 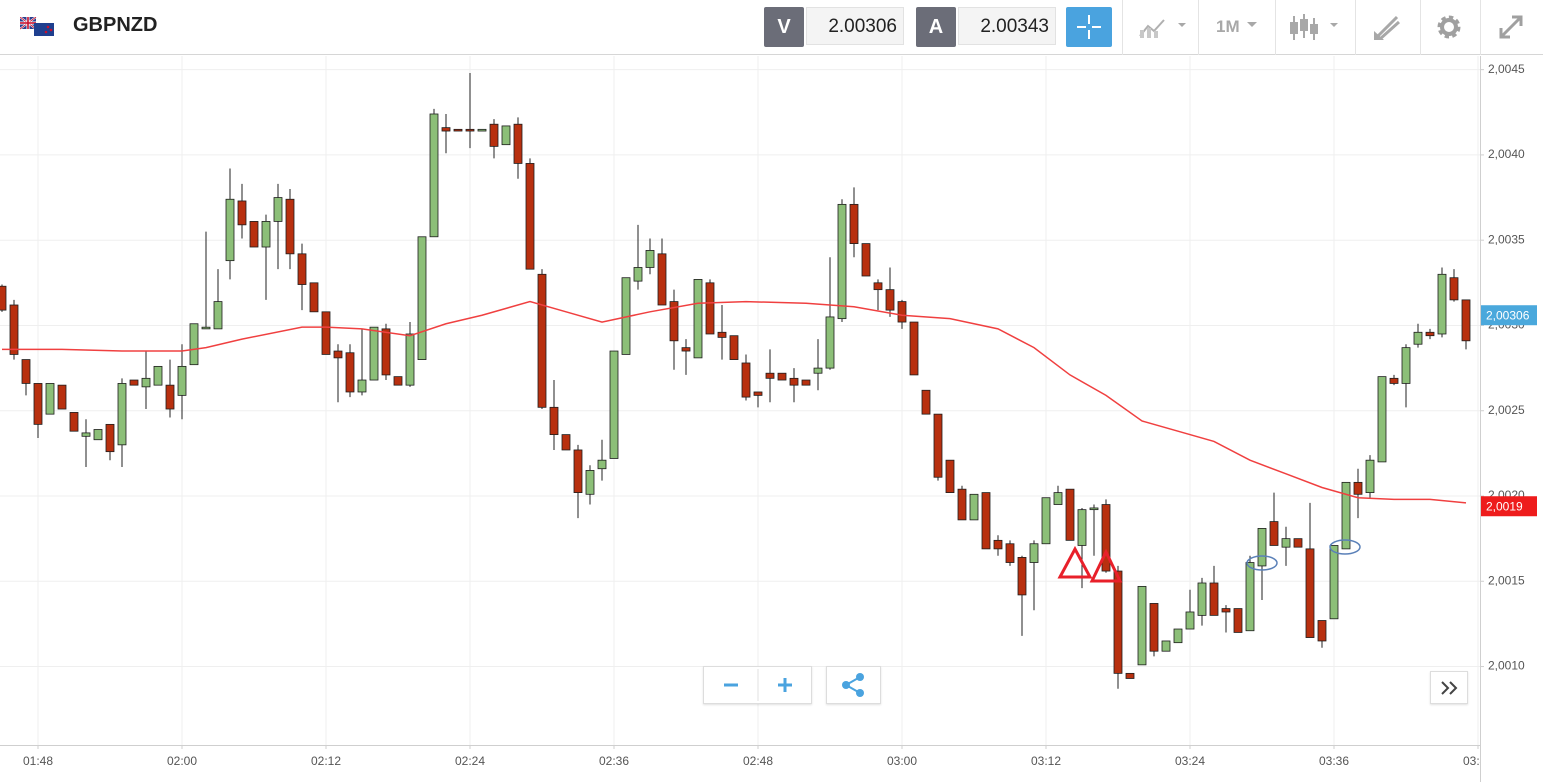 What do you see at coordinates (1506, 154) in the screenshot?
I see `y-tick-label: 2,0040` at bounding box center [1506, 154].